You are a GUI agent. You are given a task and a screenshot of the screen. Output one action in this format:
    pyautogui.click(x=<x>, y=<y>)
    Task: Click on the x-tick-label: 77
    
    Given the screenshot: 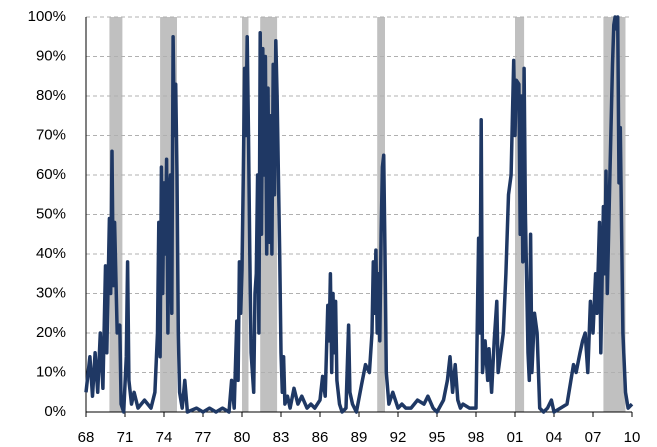 What is the action you would take?
    pyautogui.click(x=203, y=437)
    